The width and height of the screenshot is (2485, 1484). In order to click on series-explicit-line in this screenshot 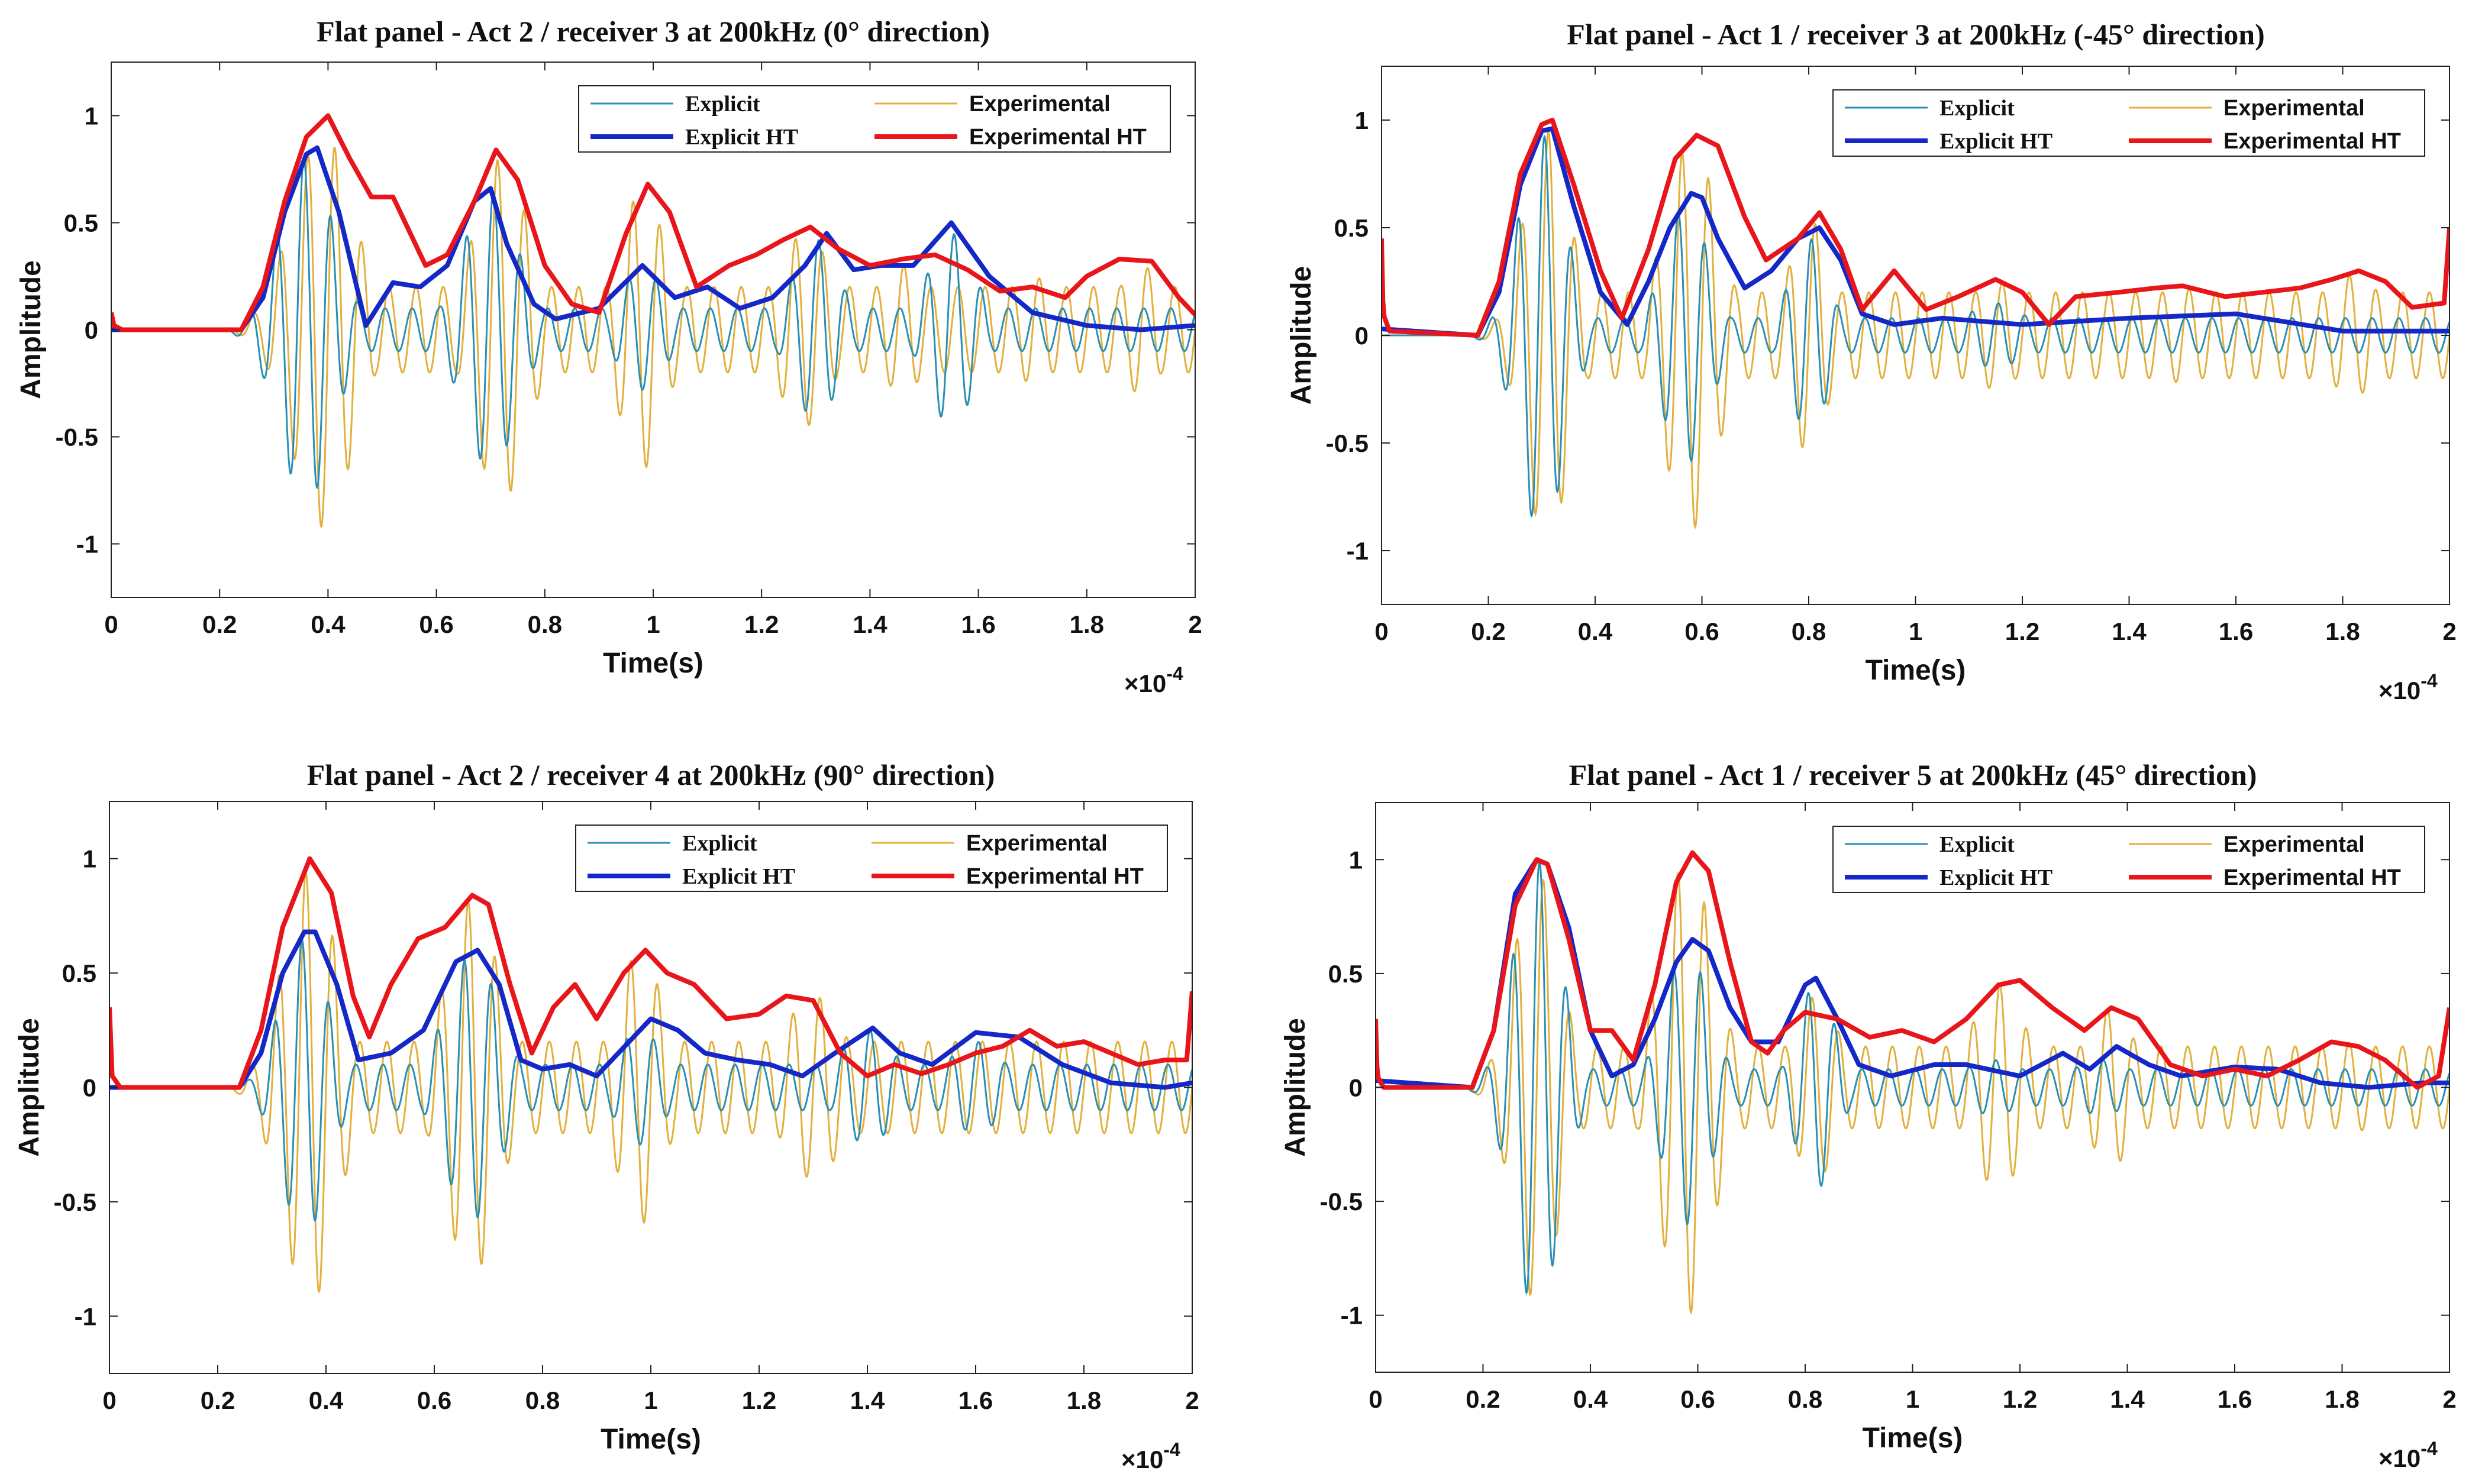, I will do `click(653, 324)`.